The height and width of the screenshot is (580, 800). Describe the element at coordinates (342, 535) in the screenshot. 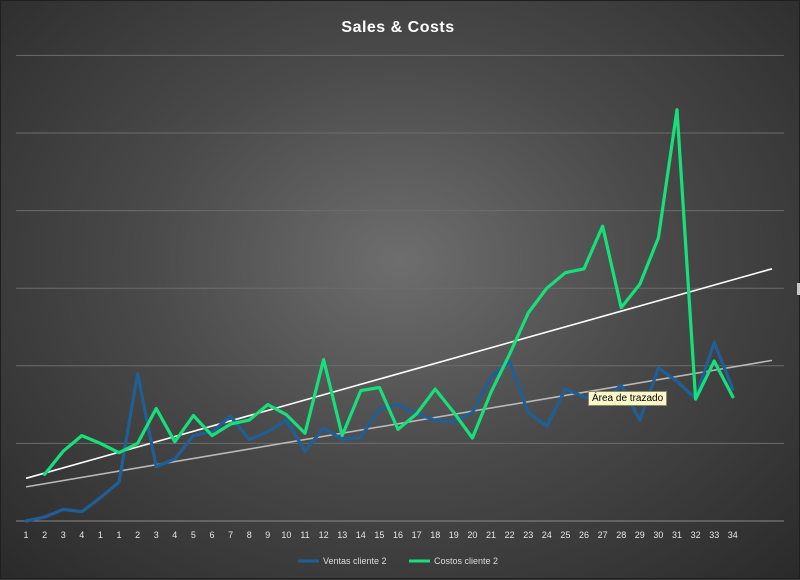

I see `x-tick-label: 13` at that location.